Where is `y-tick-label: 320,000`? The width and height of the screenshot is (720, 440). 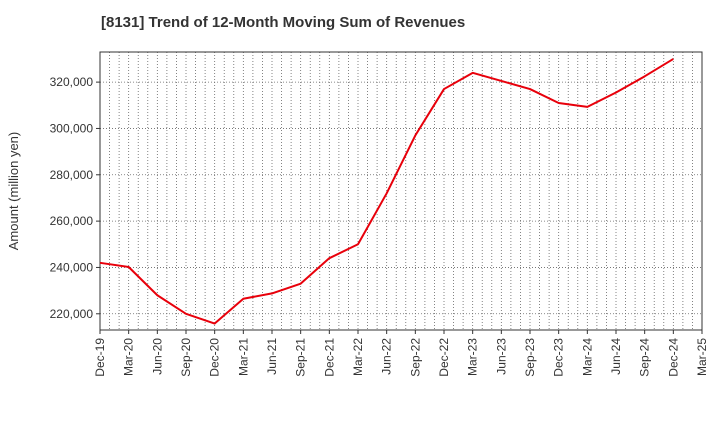 y-tick-label: 320,000 is located at coordinates (72, 82).